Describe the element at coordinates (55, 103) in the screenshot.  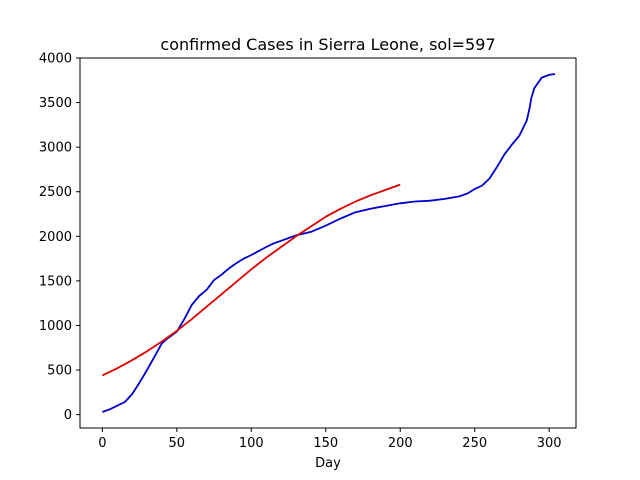
I see `y-tick-label: 3500` at that location.